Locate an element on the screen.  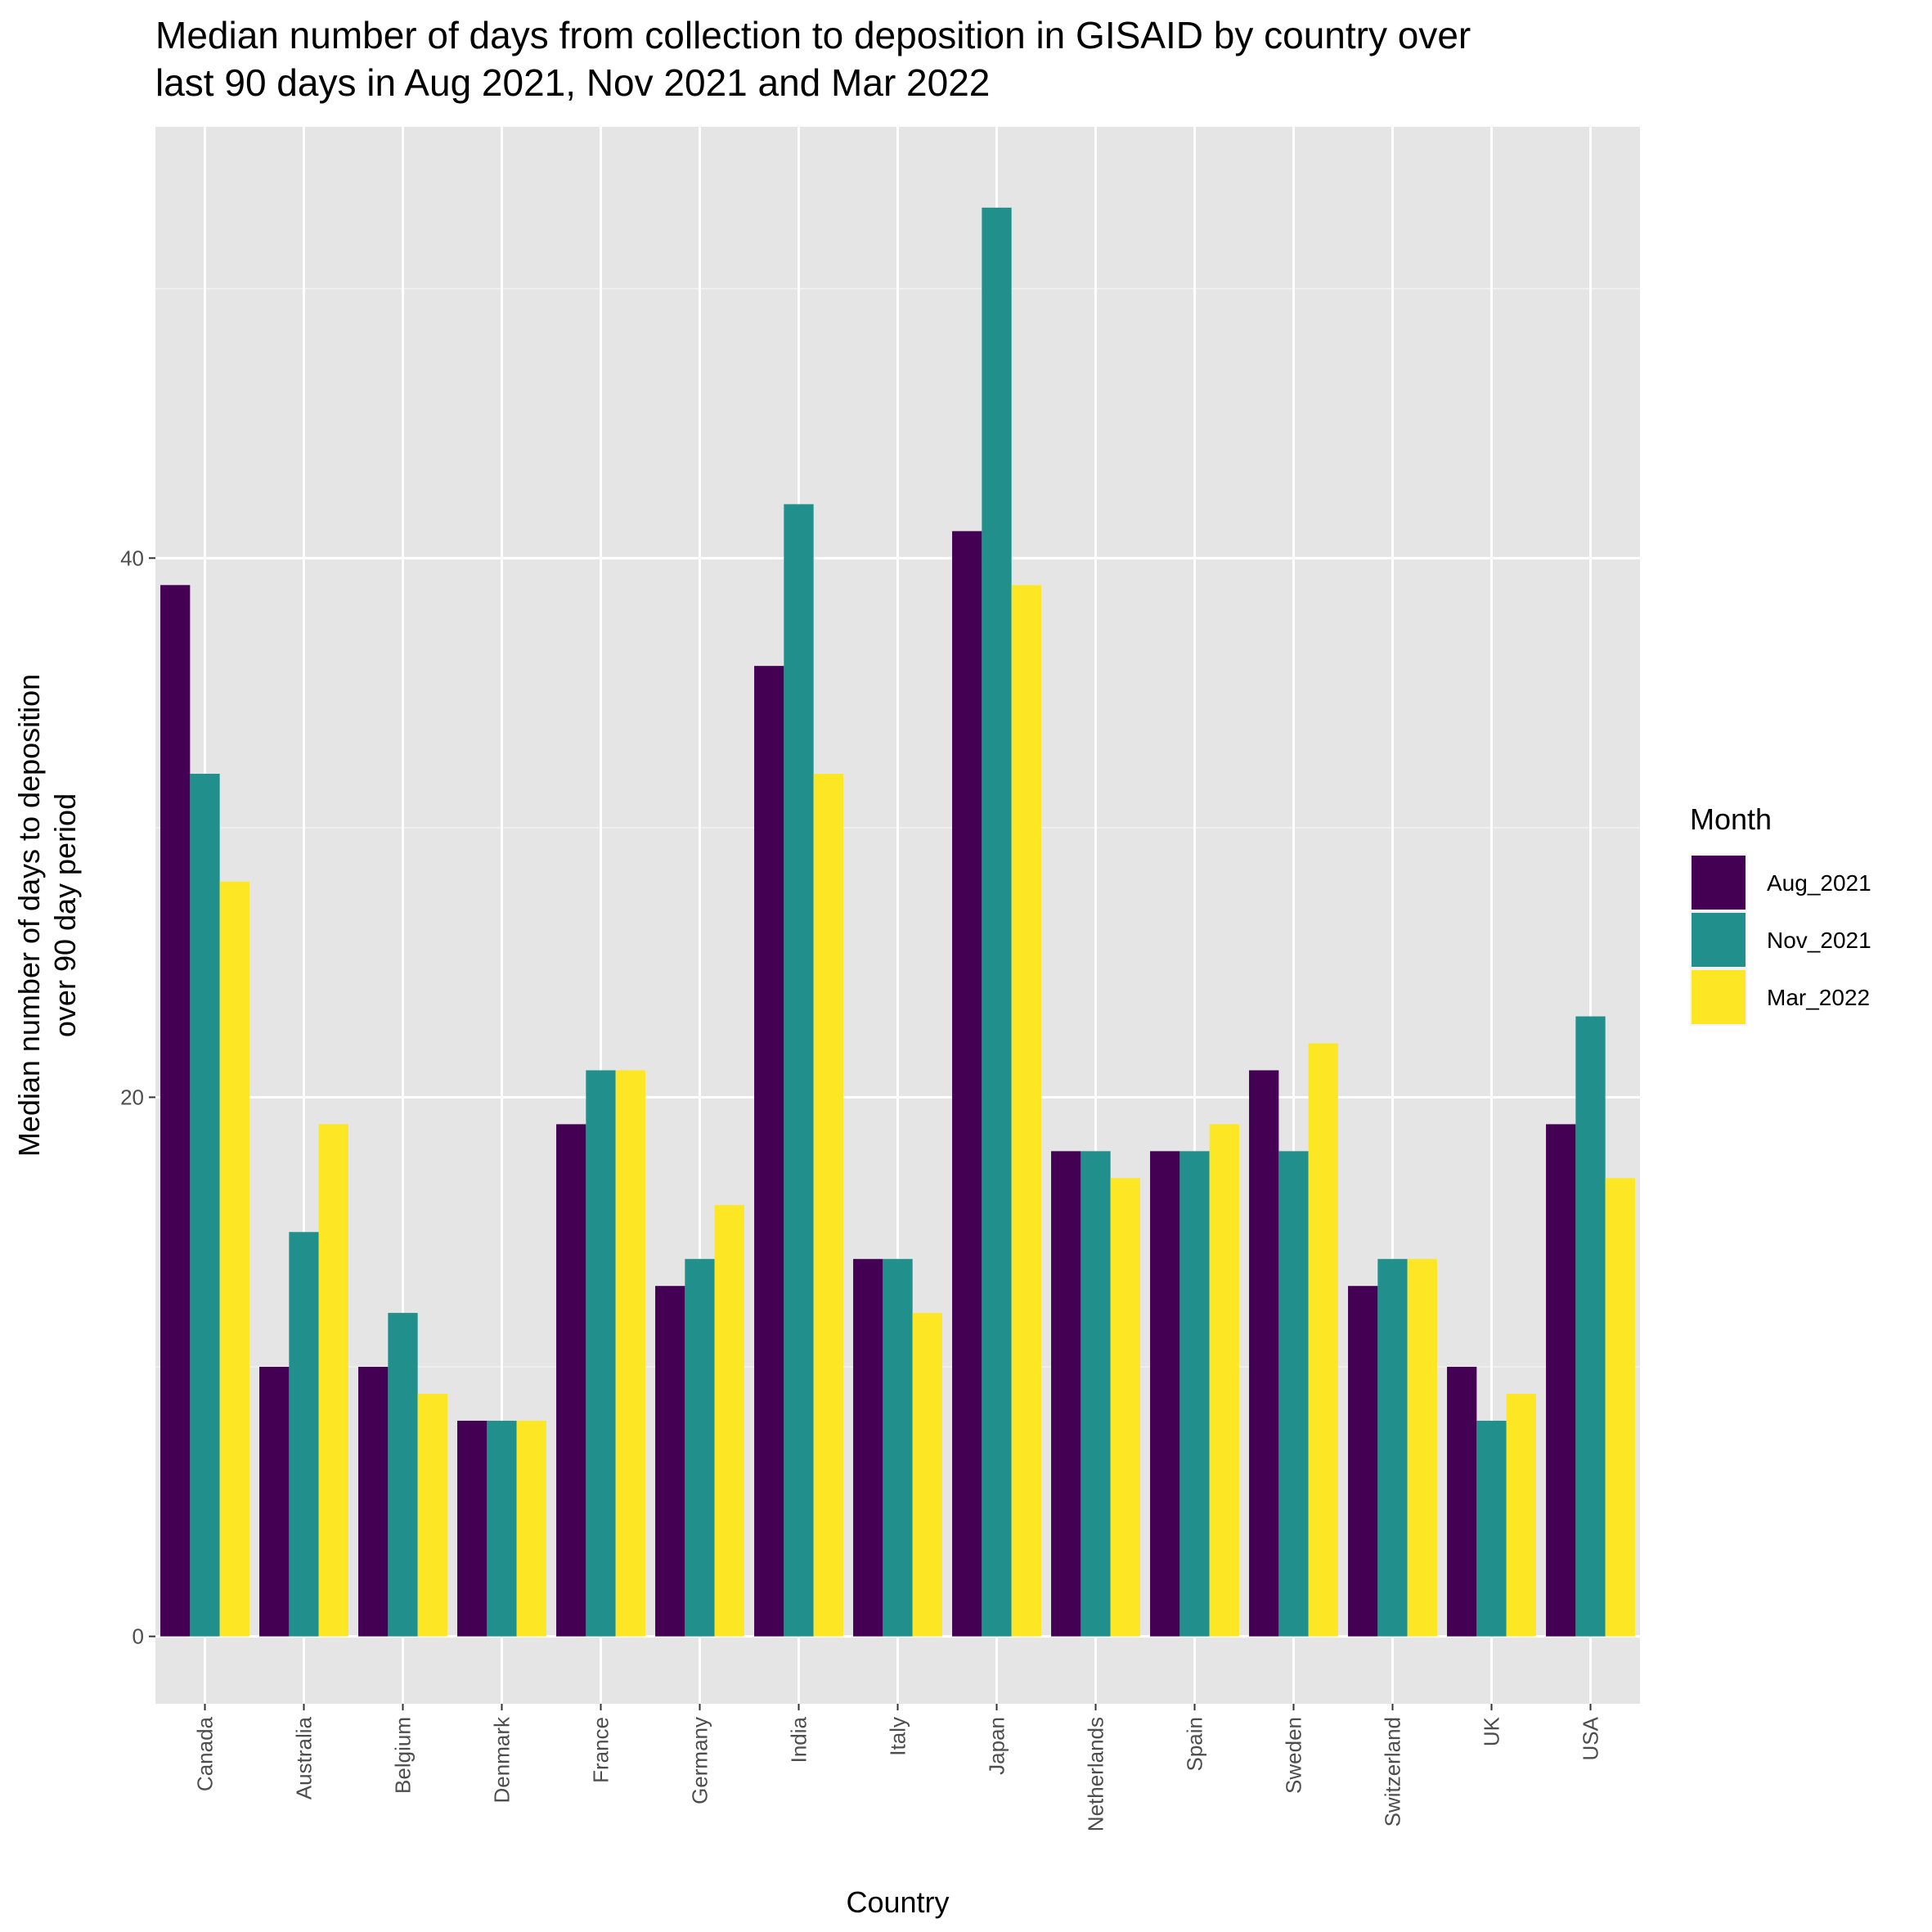
bar-mar-2022-usa is located at coordinates (1620, 1408).